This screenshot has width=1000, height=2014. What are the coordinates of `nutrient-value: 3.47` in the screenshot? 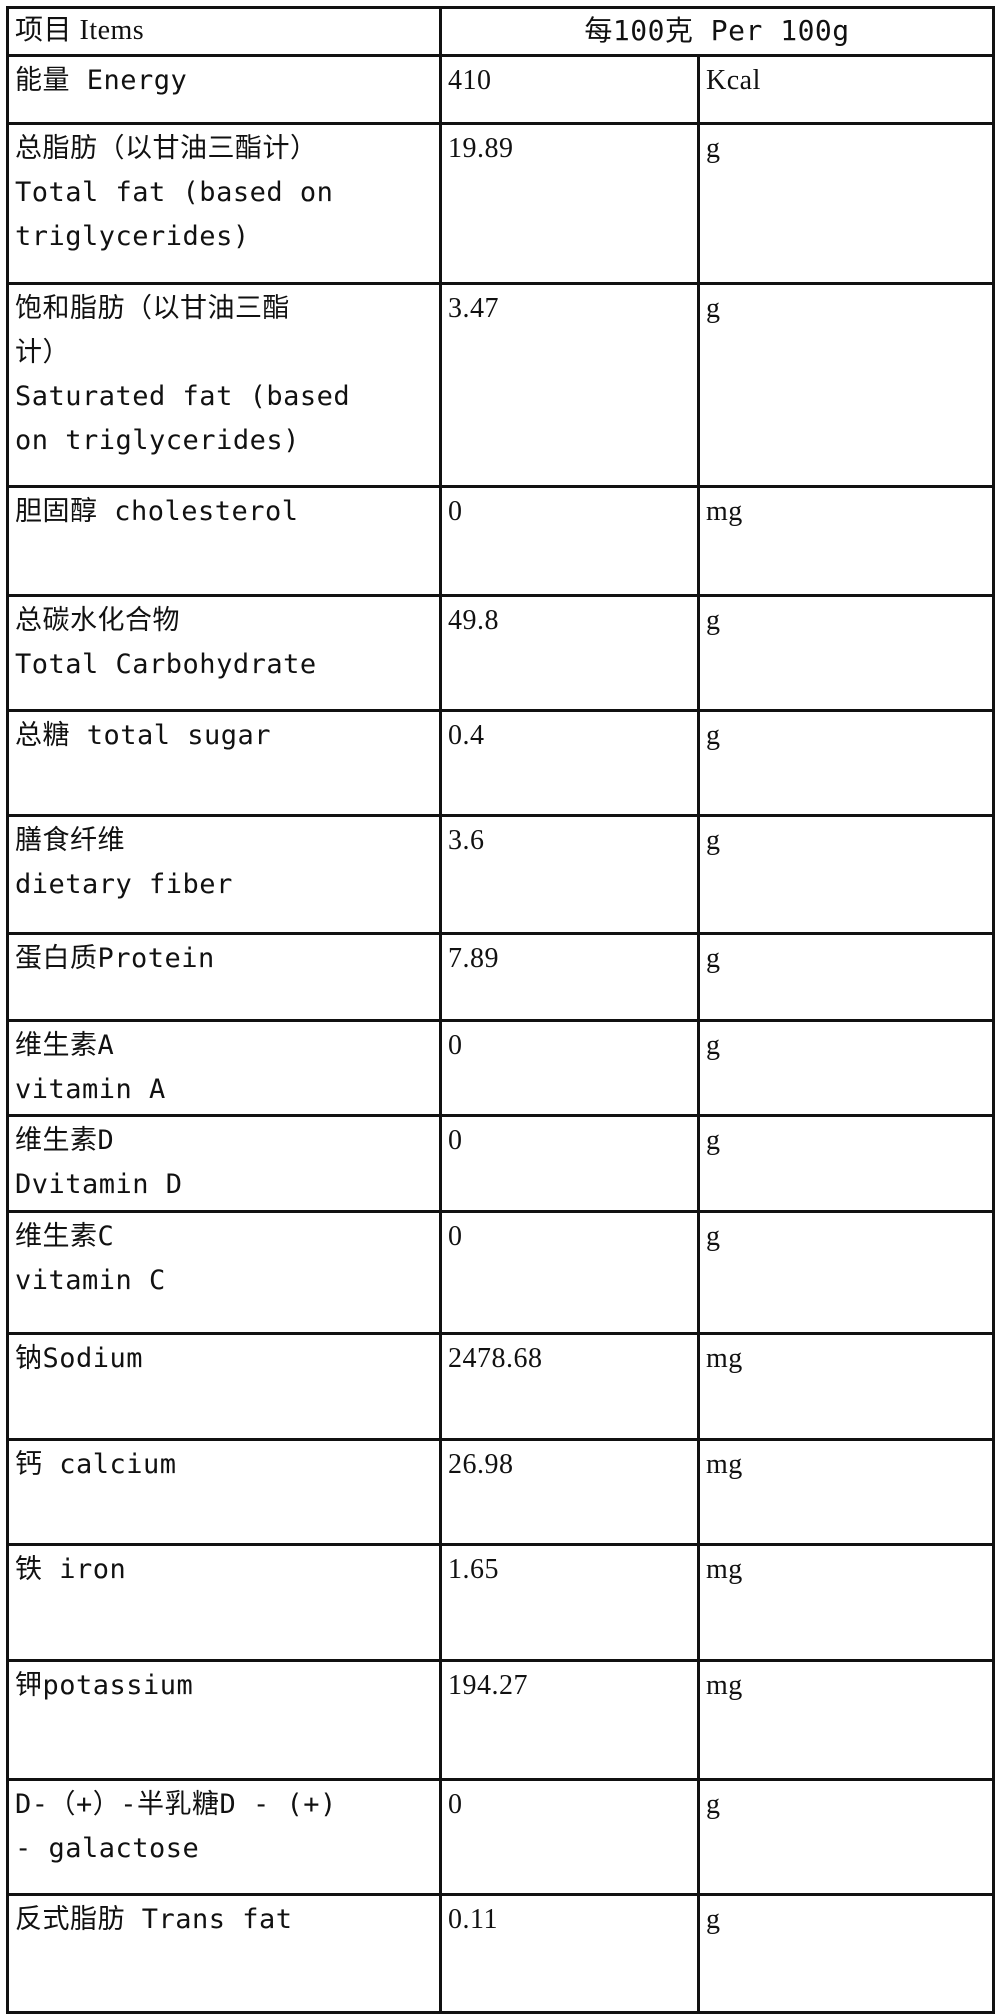 It's located at (569, 385).